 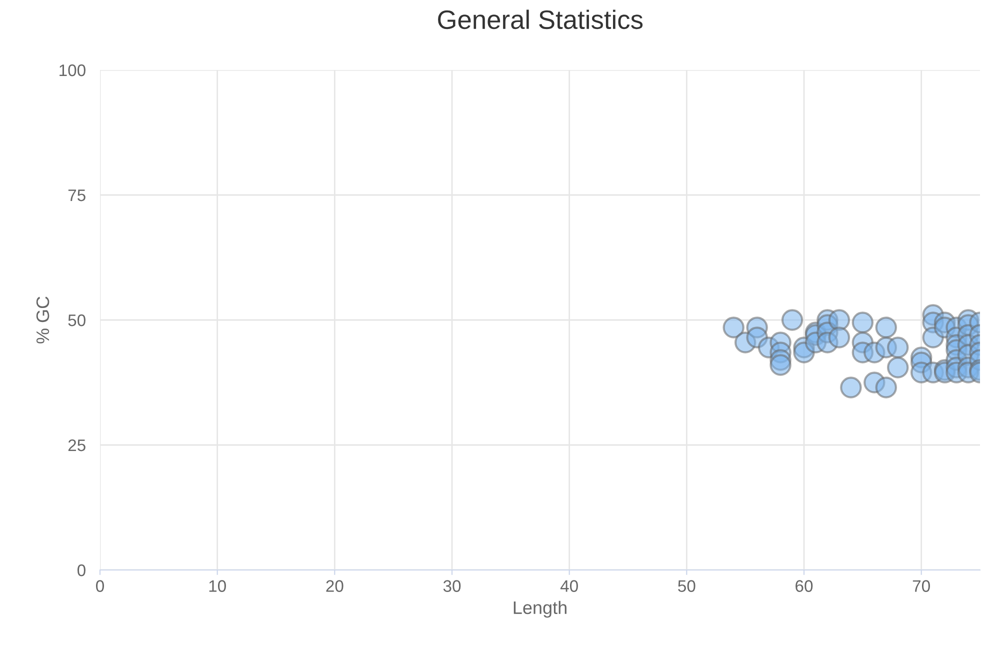 What do you see at coordinates (217, 586) in the screenshot?
I see `x-tick-label: 10` at bounding box center [217, 586].